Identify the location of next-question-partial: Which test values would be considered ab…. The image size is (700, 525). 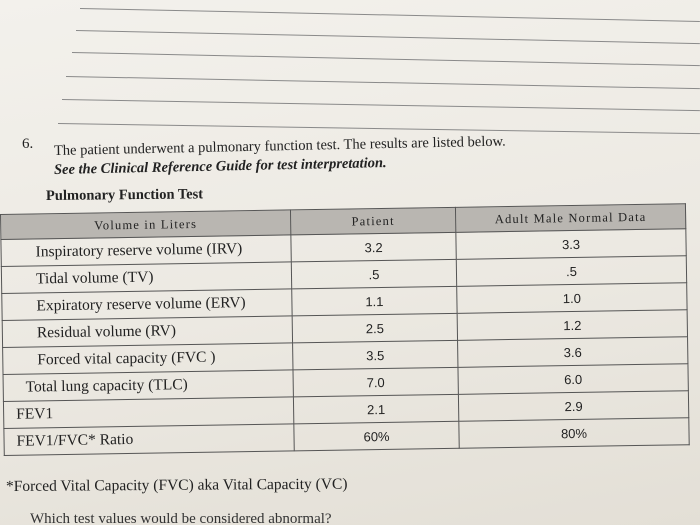
(181, 518).